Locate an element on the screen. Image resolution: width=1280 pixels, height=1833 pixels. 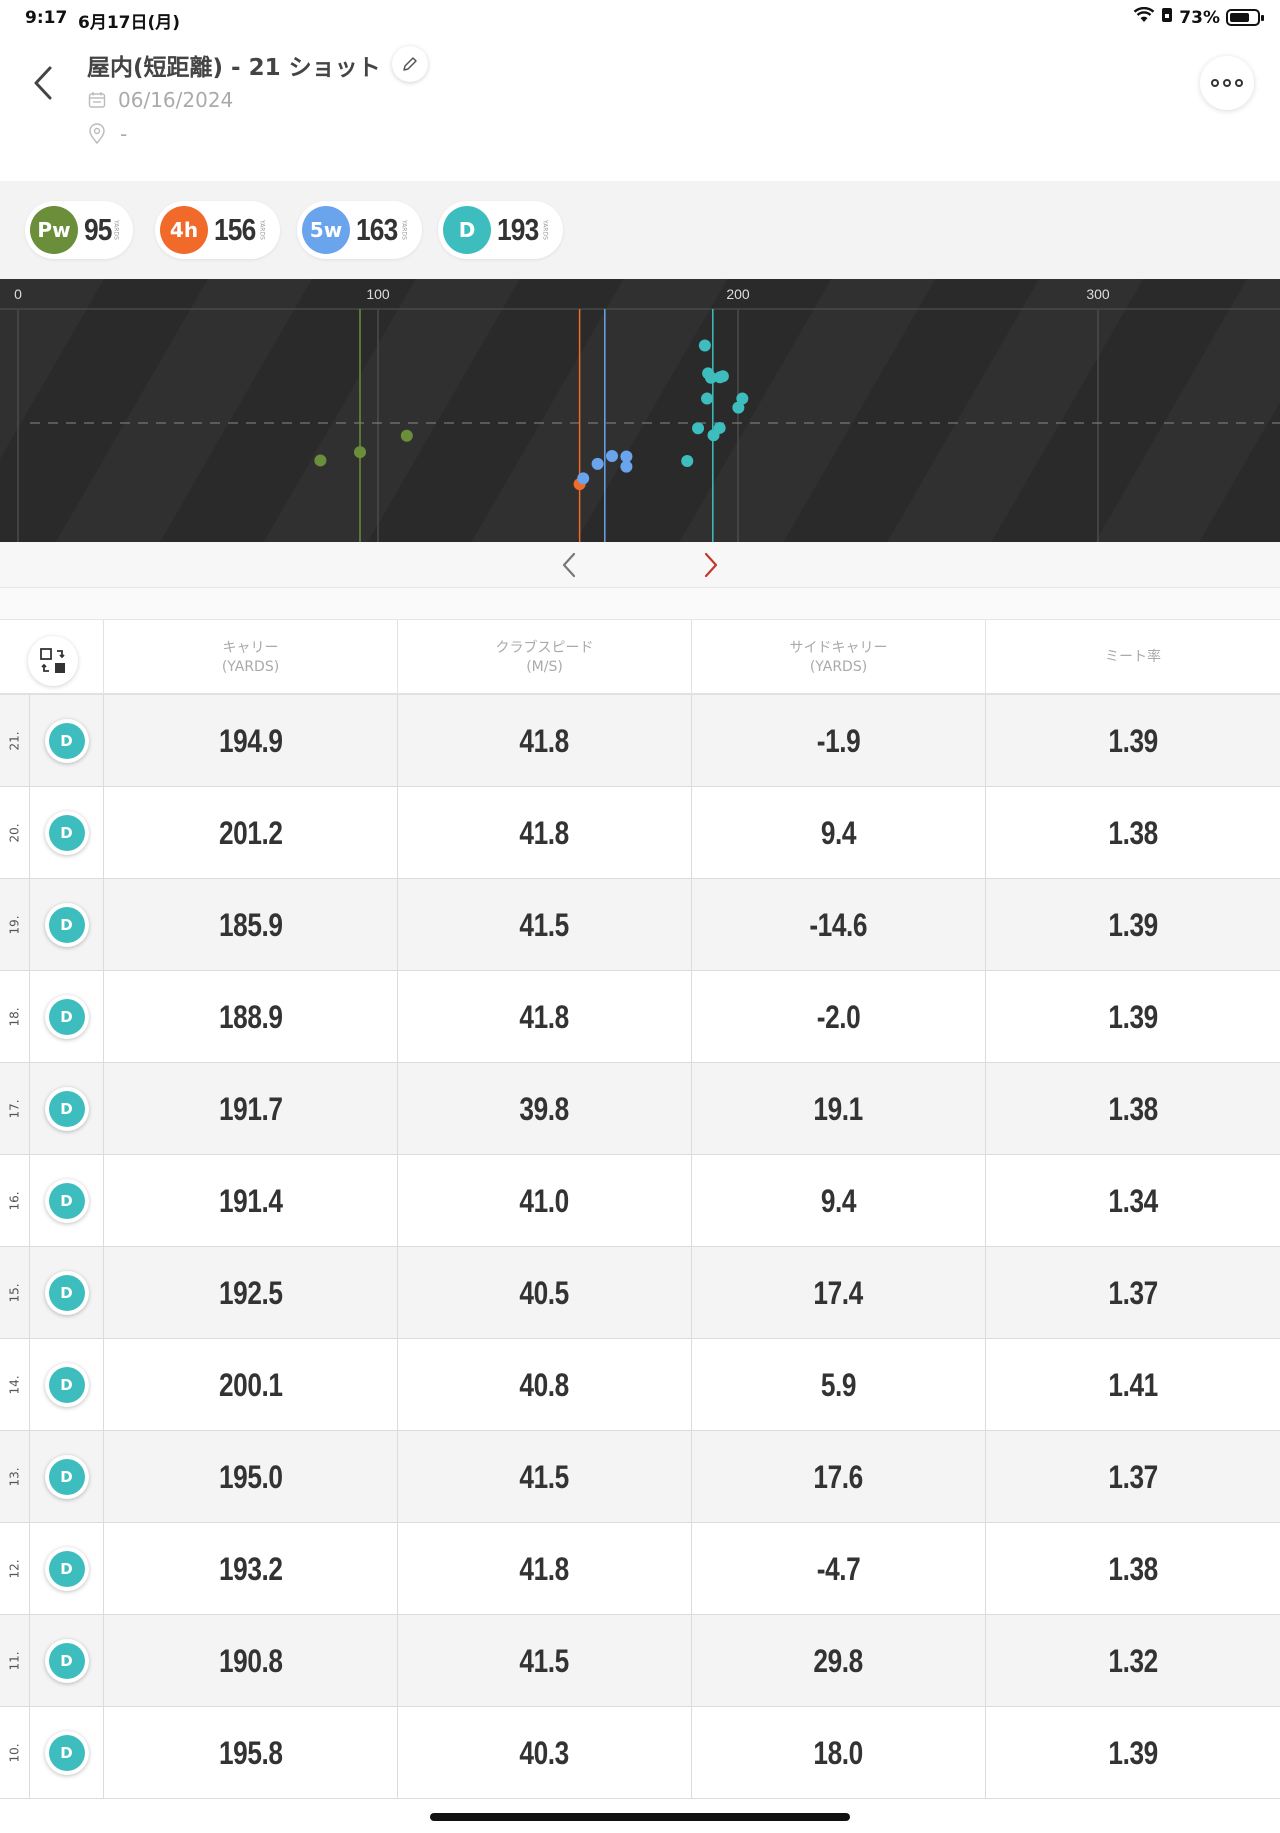
battery-level is located at coordinates (1239, 17).